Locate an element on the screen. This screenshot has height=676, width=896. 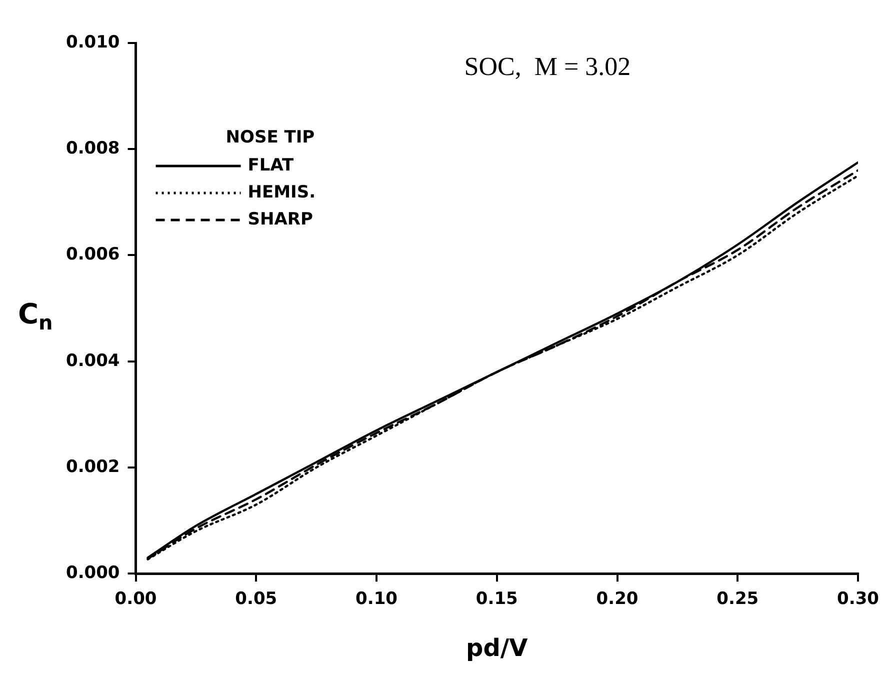
legend-label: FLAT is located at coordinates (271, 165).